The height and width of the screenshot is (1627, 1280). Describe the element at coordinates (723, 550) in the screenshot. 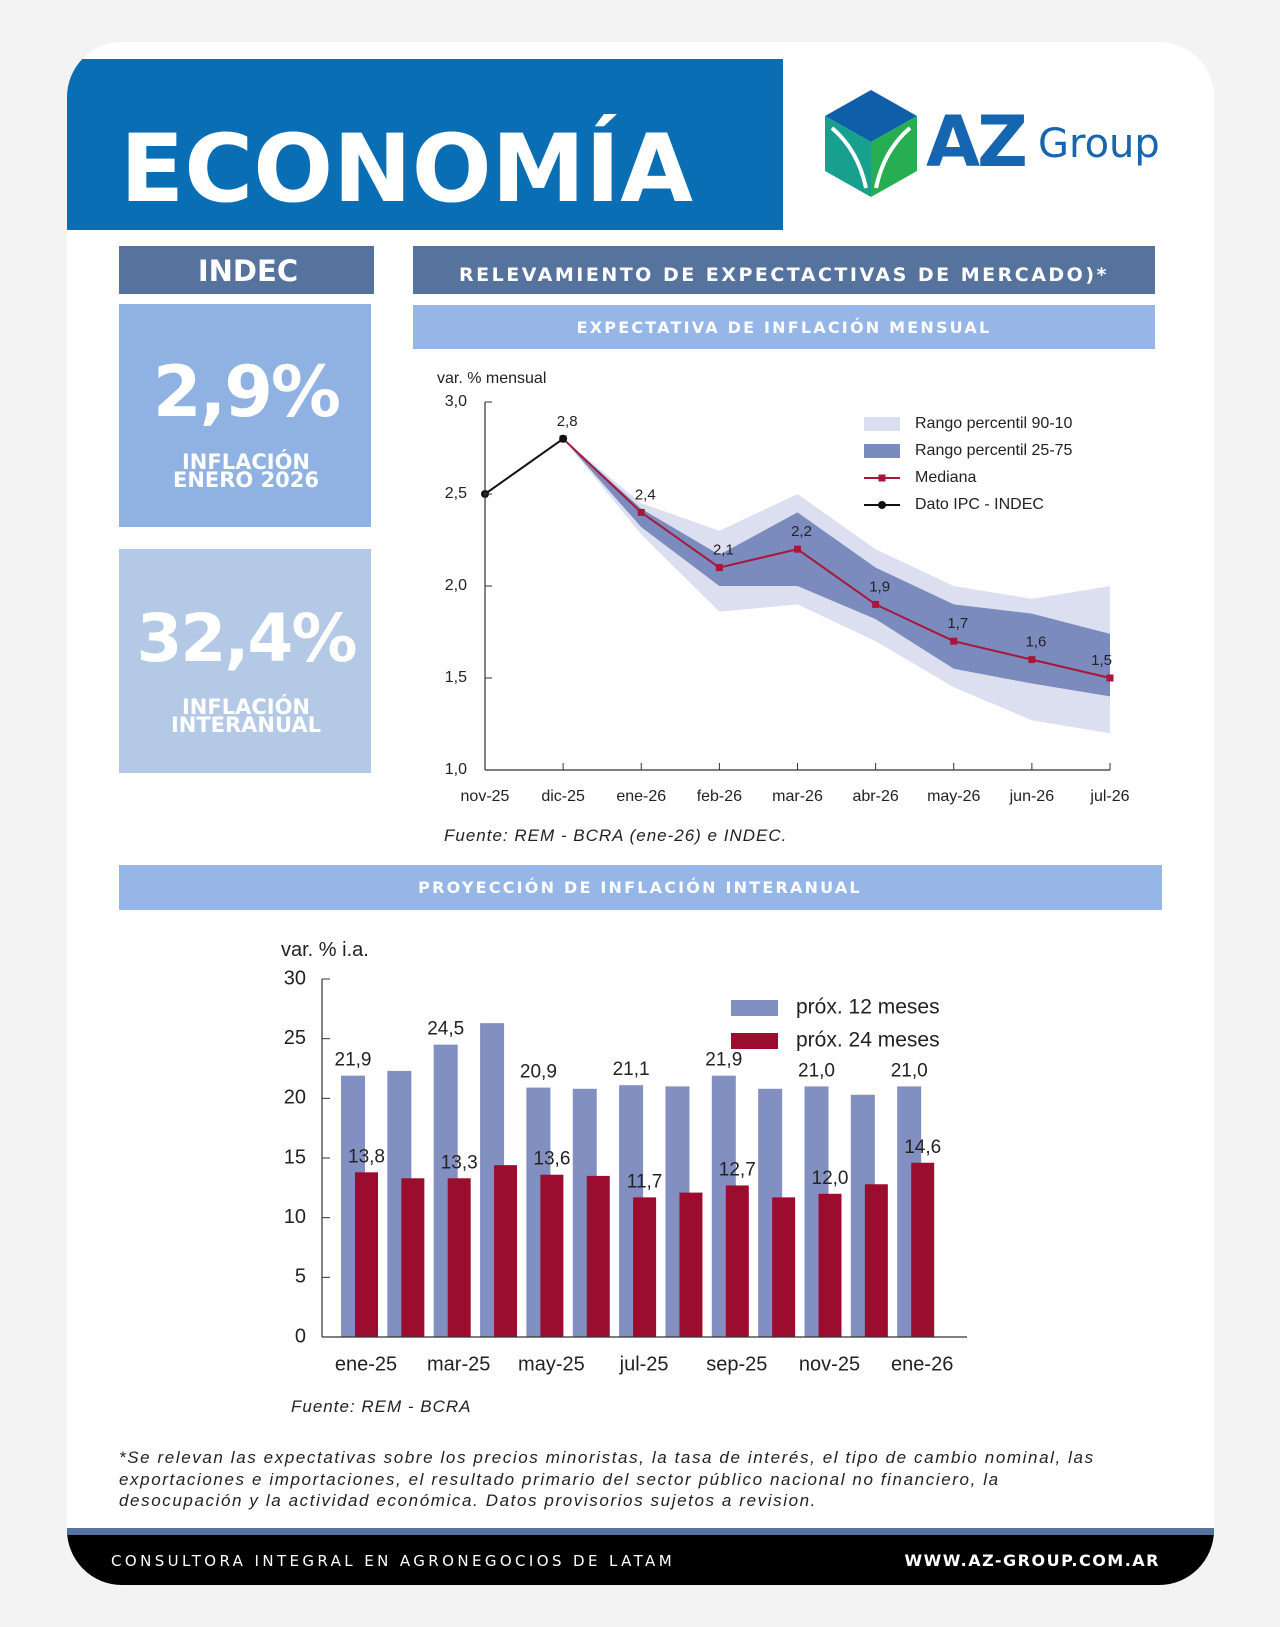

I see `value-label: 2,1` at that location.